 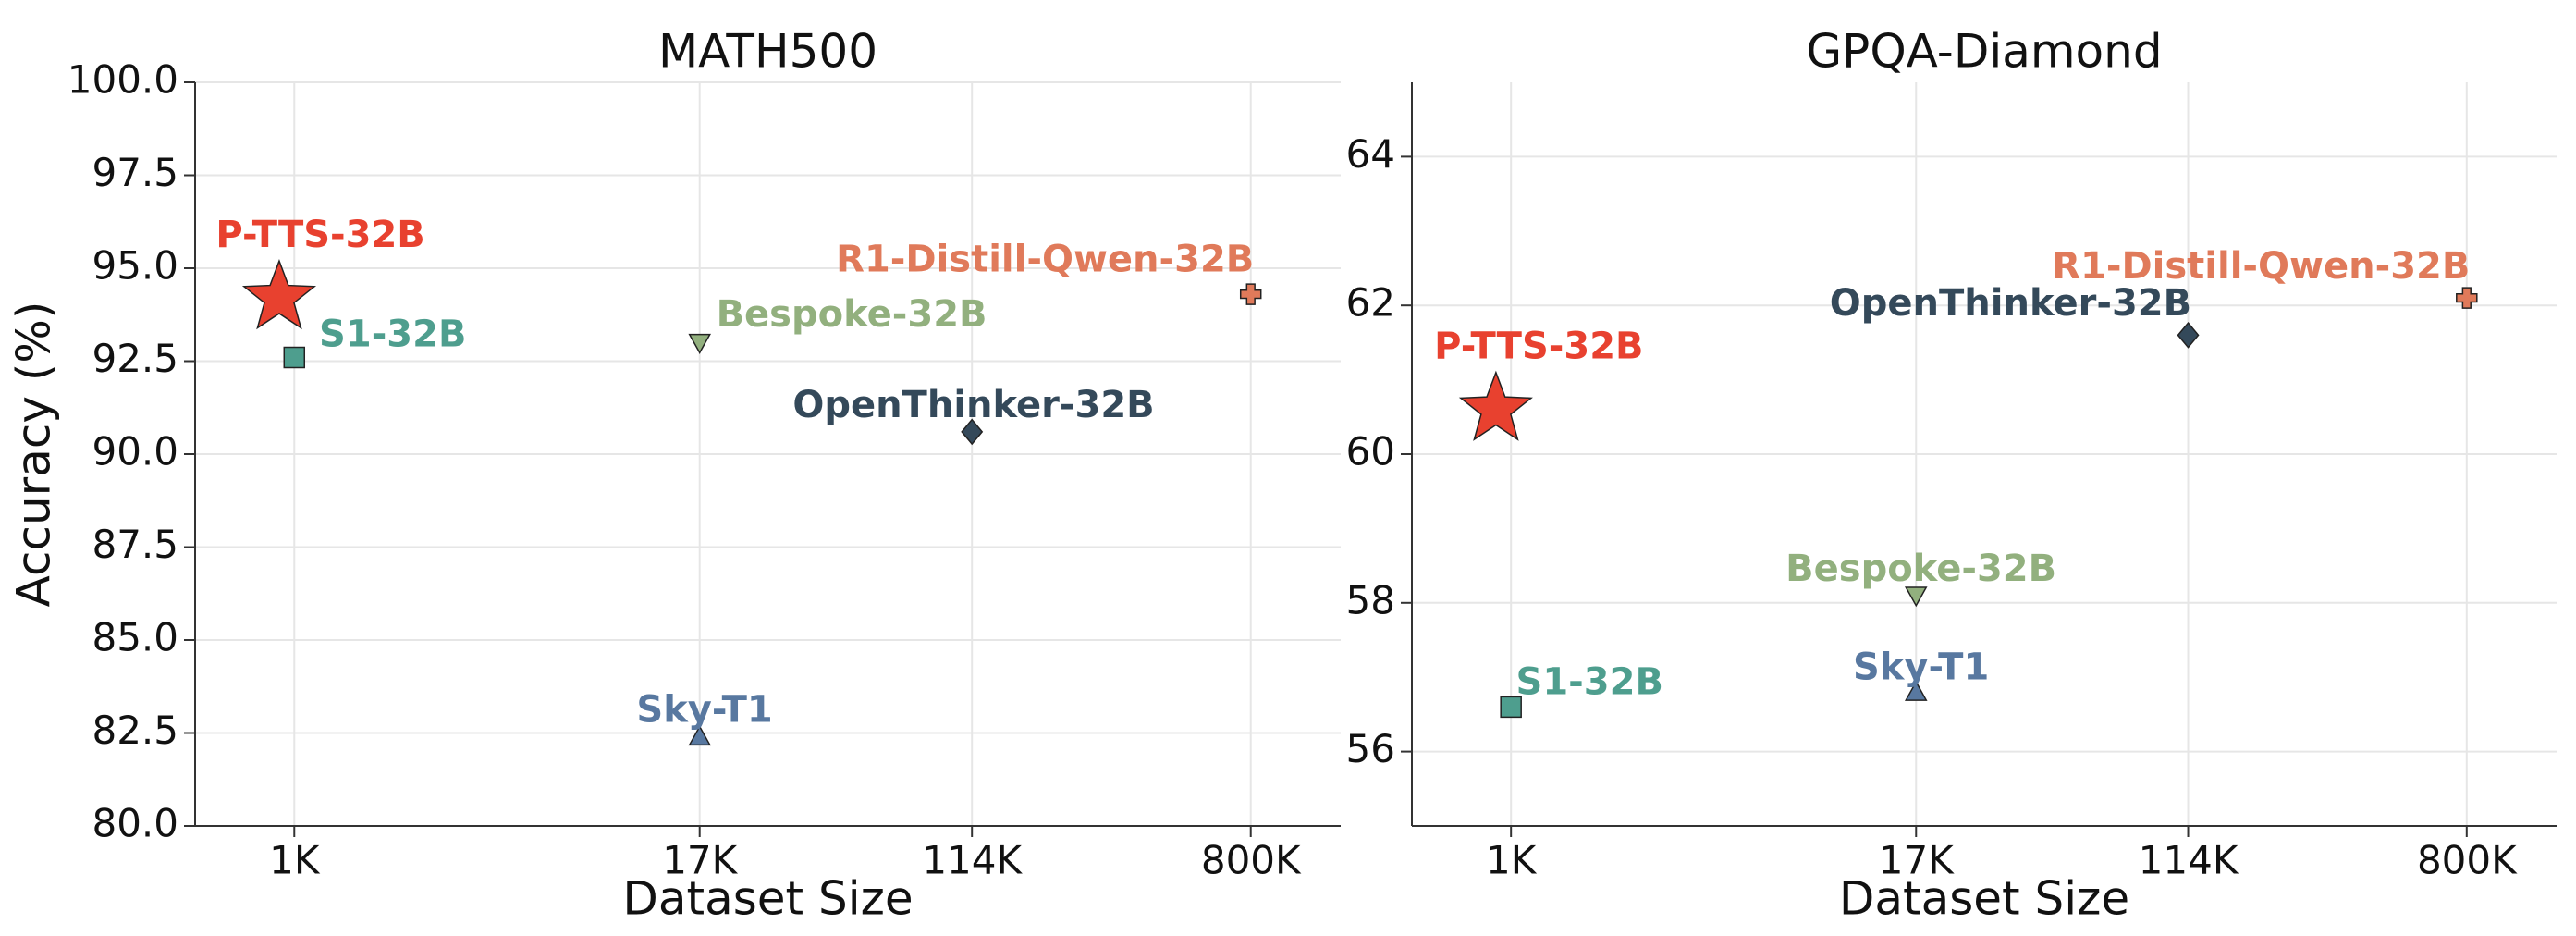 What do you see at coordinates (767, 52) in the screenshot?
I see `chart-title: MATH500` at bounding box center [767, 52].